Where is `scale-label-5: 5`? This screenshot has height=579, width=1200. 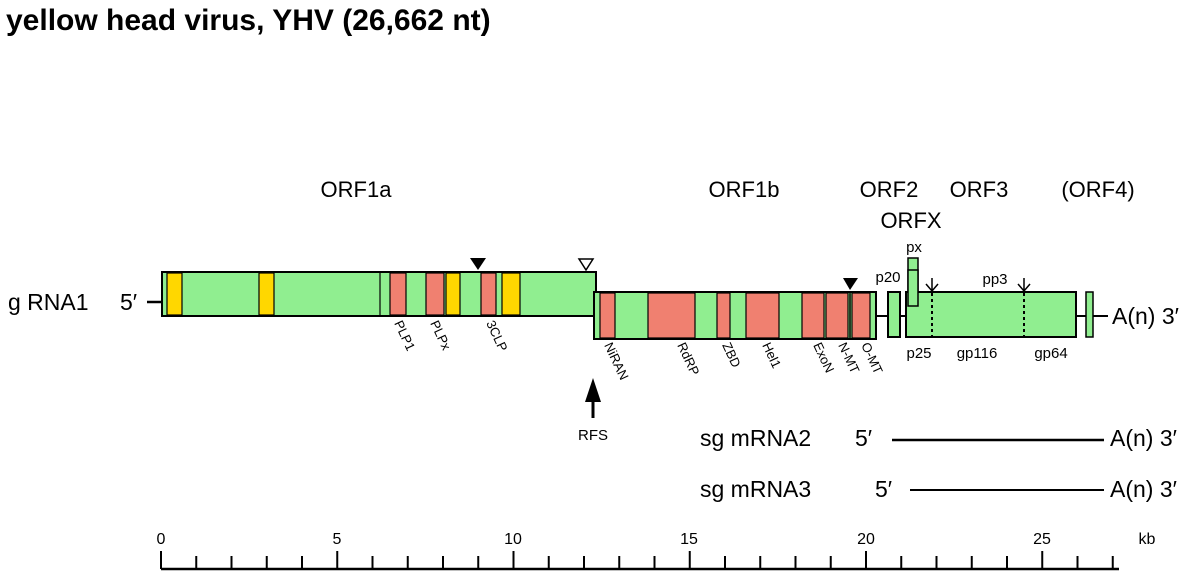 scale-label-5: 5 is located at coordinates (337, 539).